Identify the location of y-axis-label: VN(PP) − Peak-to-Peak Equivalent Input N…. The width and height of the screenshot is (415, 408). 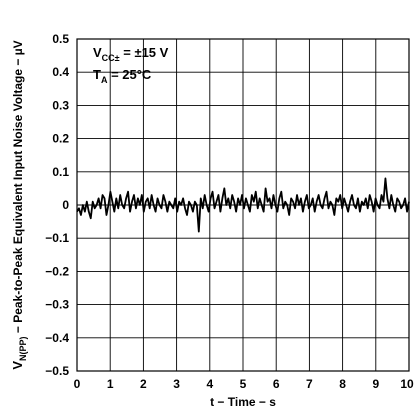
(19, 204).